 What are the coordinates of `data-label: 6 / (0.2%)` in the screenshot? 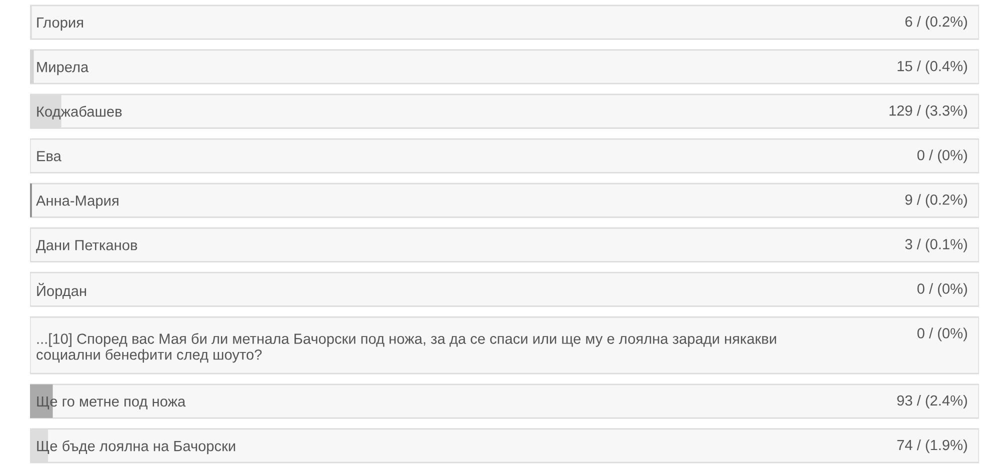 It's located at (936, 23).